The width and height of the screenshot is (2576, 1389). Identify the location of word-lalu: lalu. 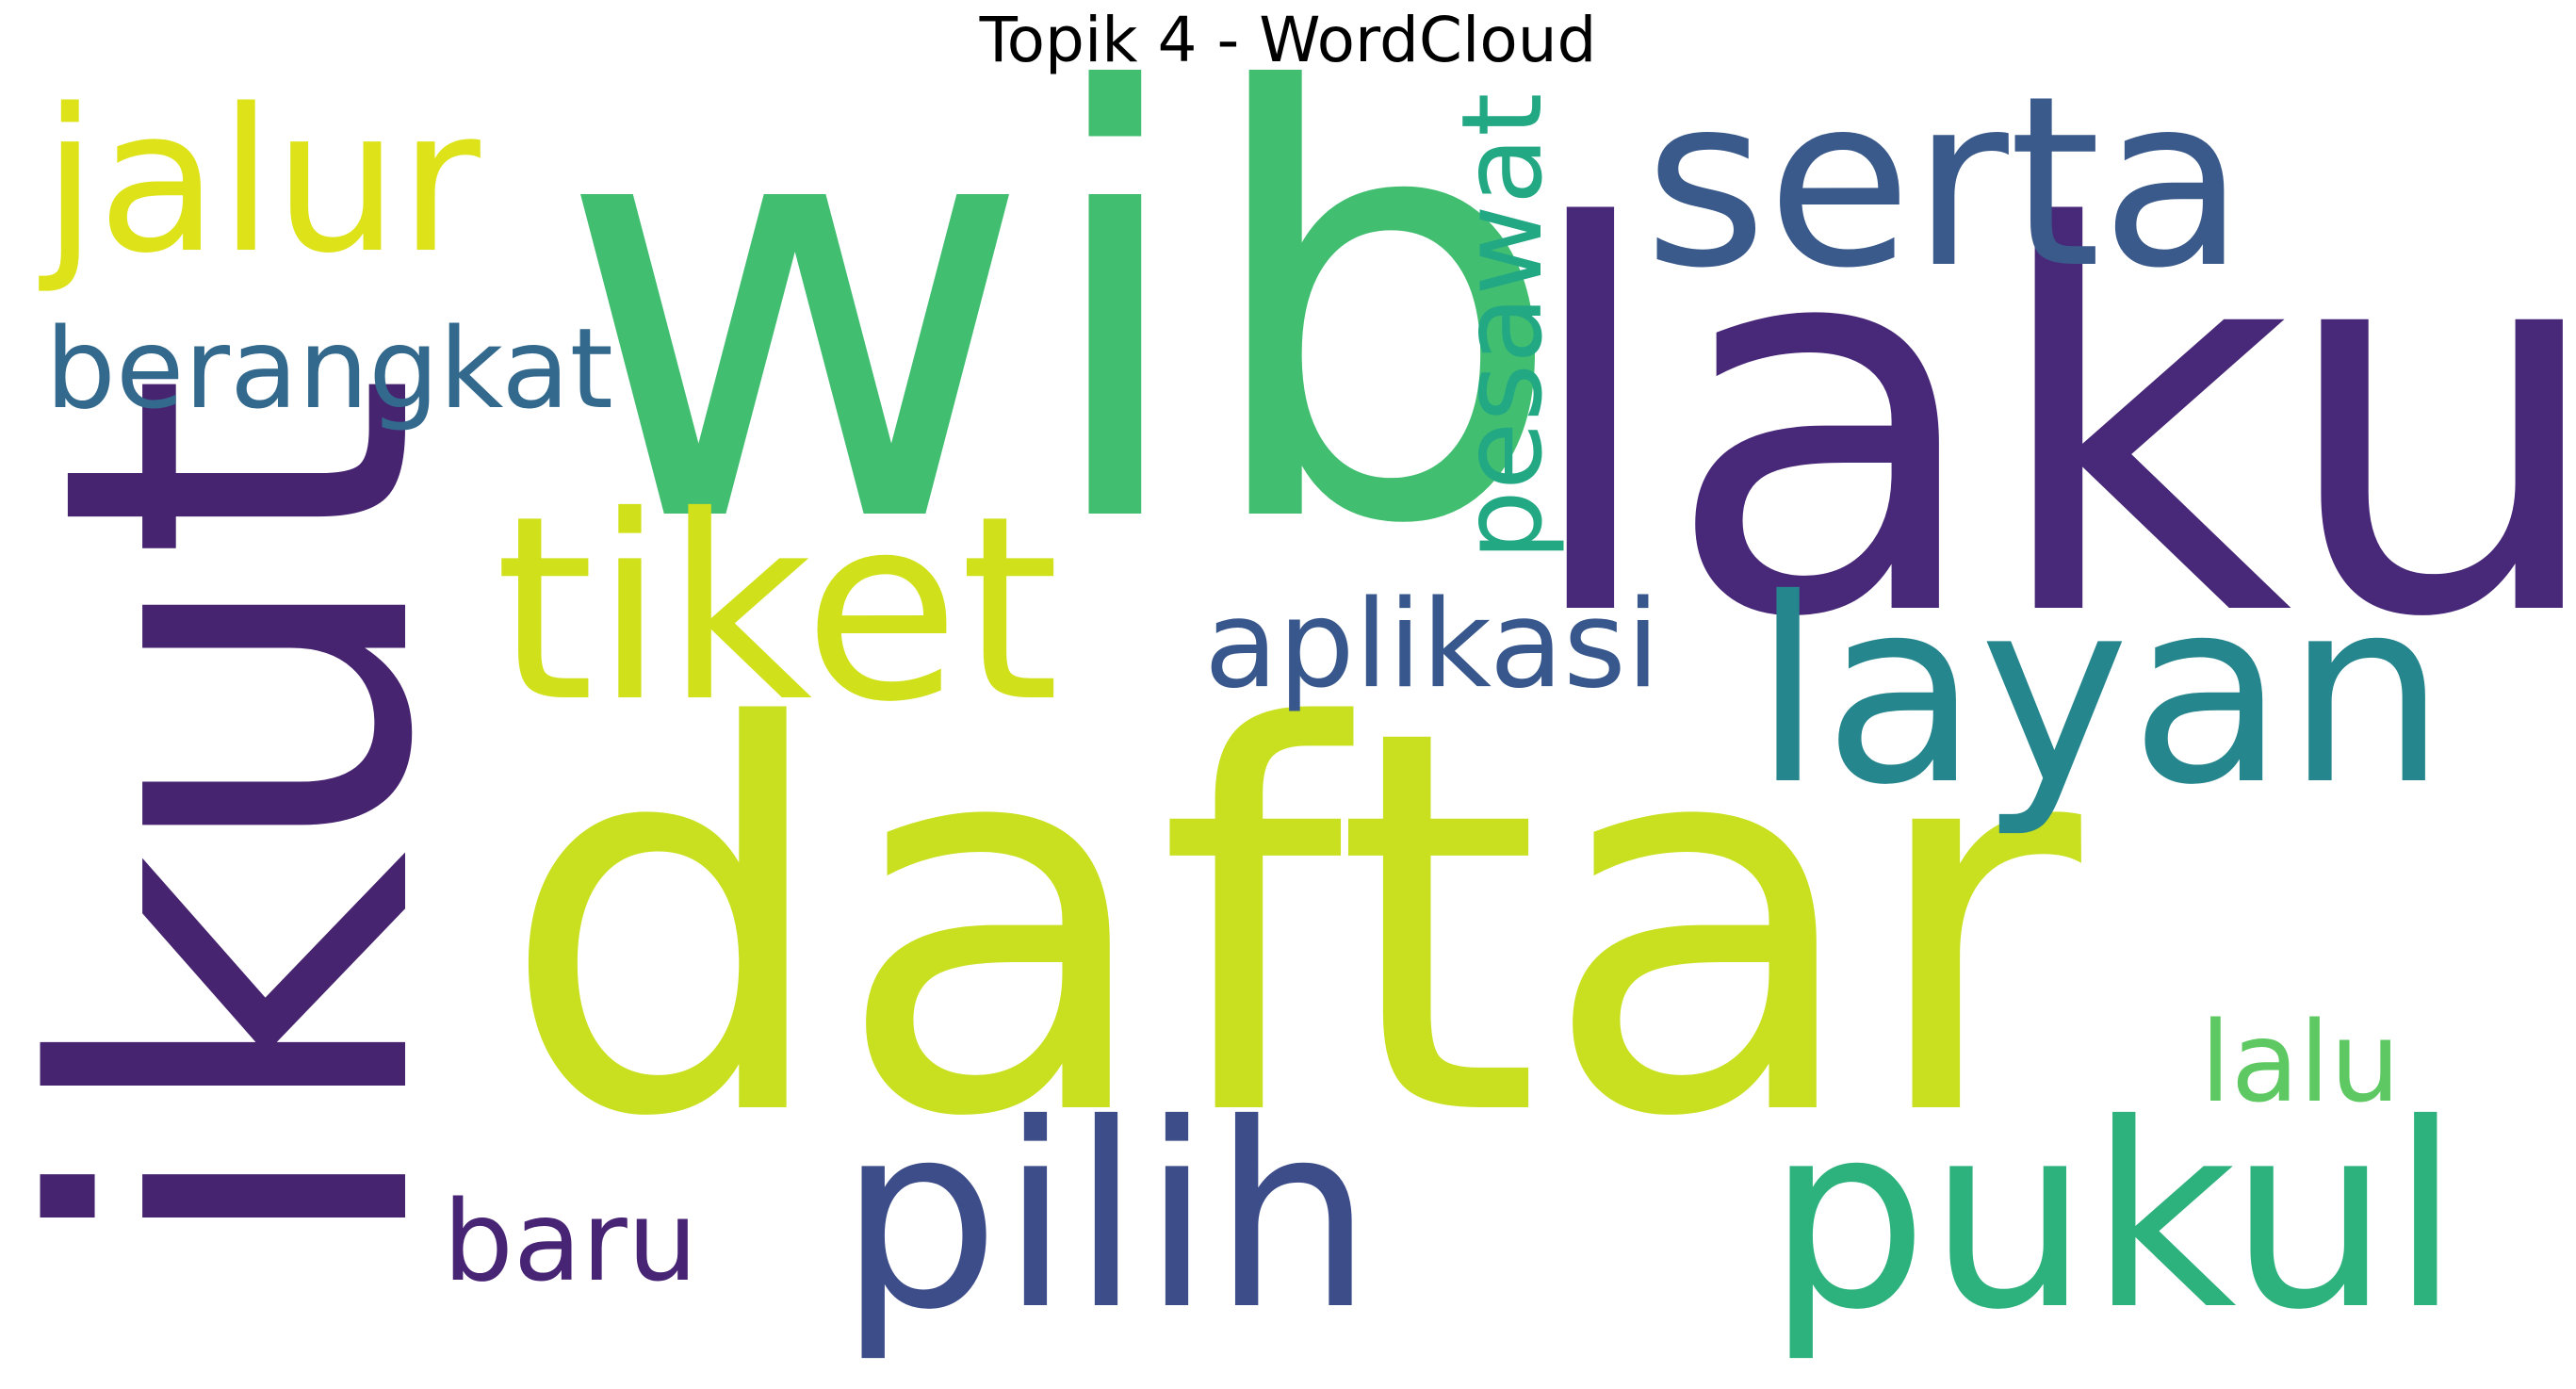
(2300, 1062).